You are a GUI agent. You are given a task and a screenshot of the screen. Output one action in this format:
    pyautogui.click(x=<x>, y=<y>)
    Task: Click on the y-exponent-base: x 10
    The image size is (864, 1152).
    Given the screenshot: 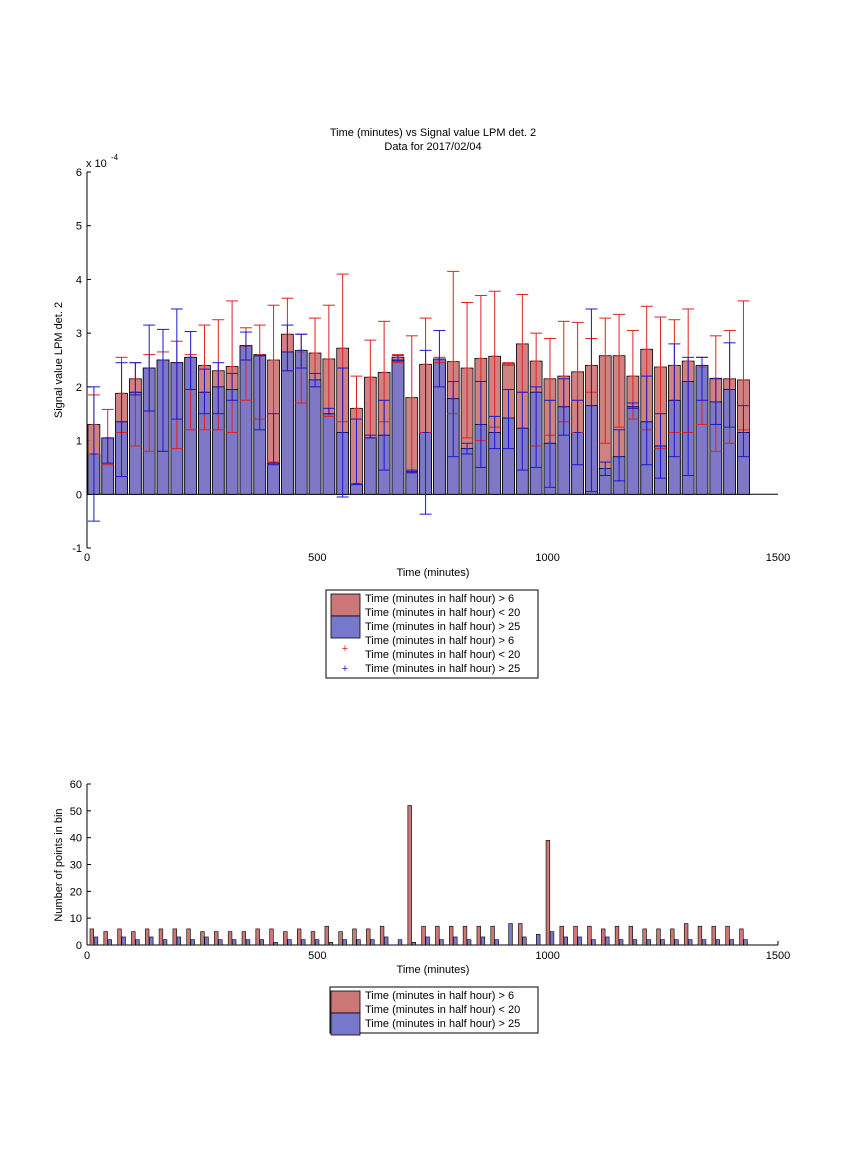 What is the action you would take?
    pyautogui.click(x=96, y=164)
    